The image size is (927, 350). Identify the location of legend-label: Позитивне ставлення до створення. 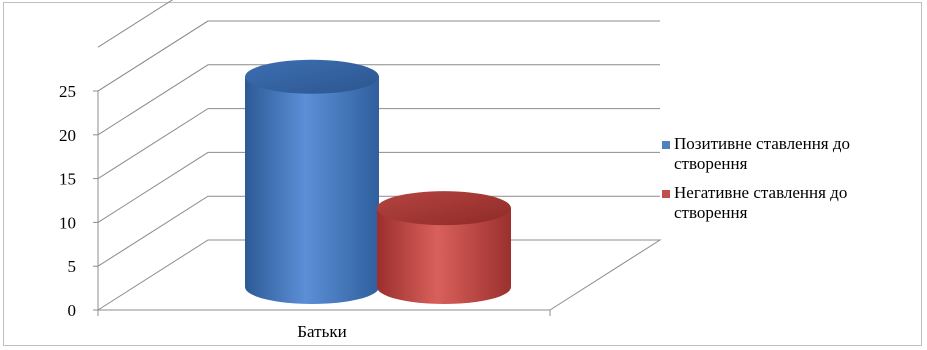
(762, 153).